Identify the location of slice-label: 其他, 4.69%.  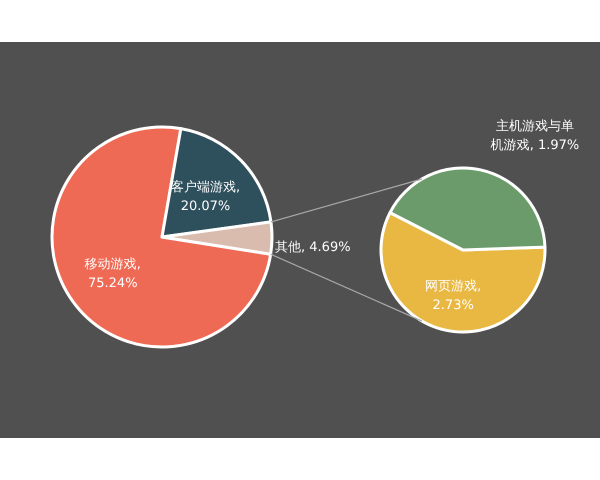
(313, 247).